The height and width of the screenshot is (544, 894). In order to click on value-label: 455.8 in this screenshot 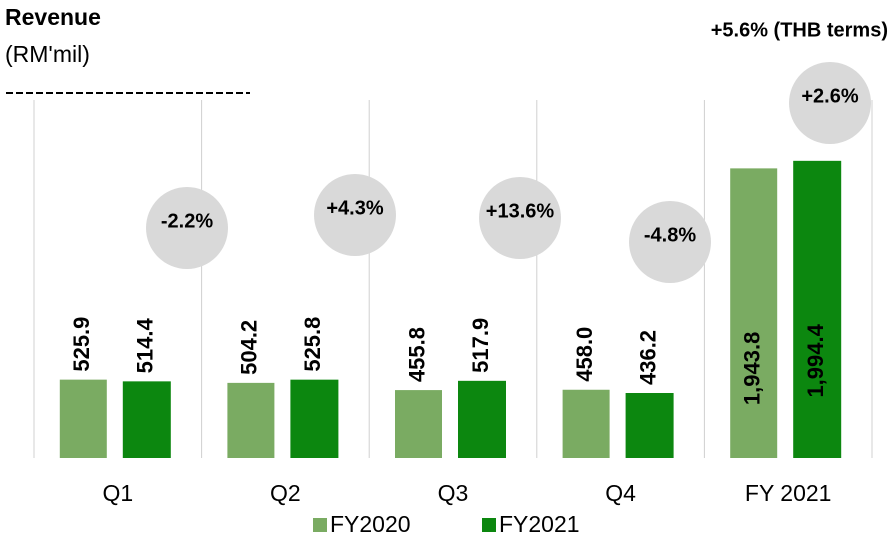, I will do `click(416, 354)`.